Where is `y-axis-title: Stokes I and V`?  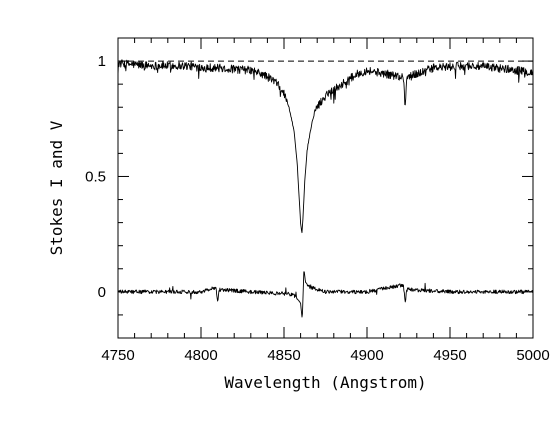 y-axis-title: Stokes I and V is located at coordinates (56, 187).